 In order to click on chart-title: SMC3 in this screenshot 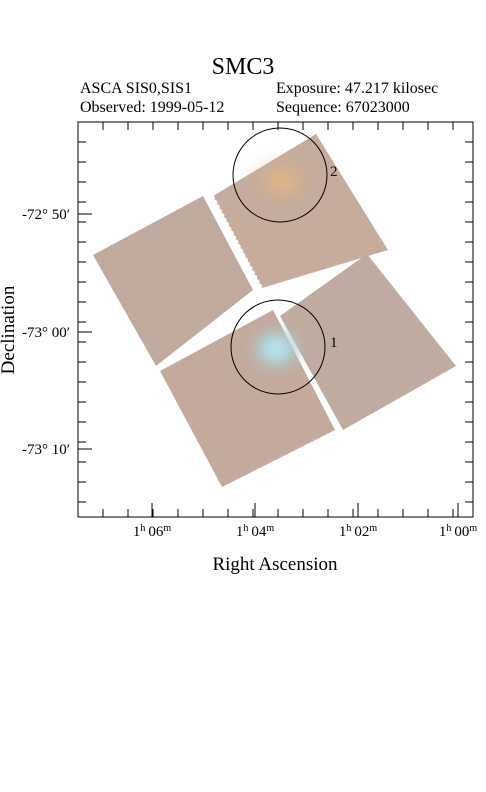, I will do `click(243, 67)`.